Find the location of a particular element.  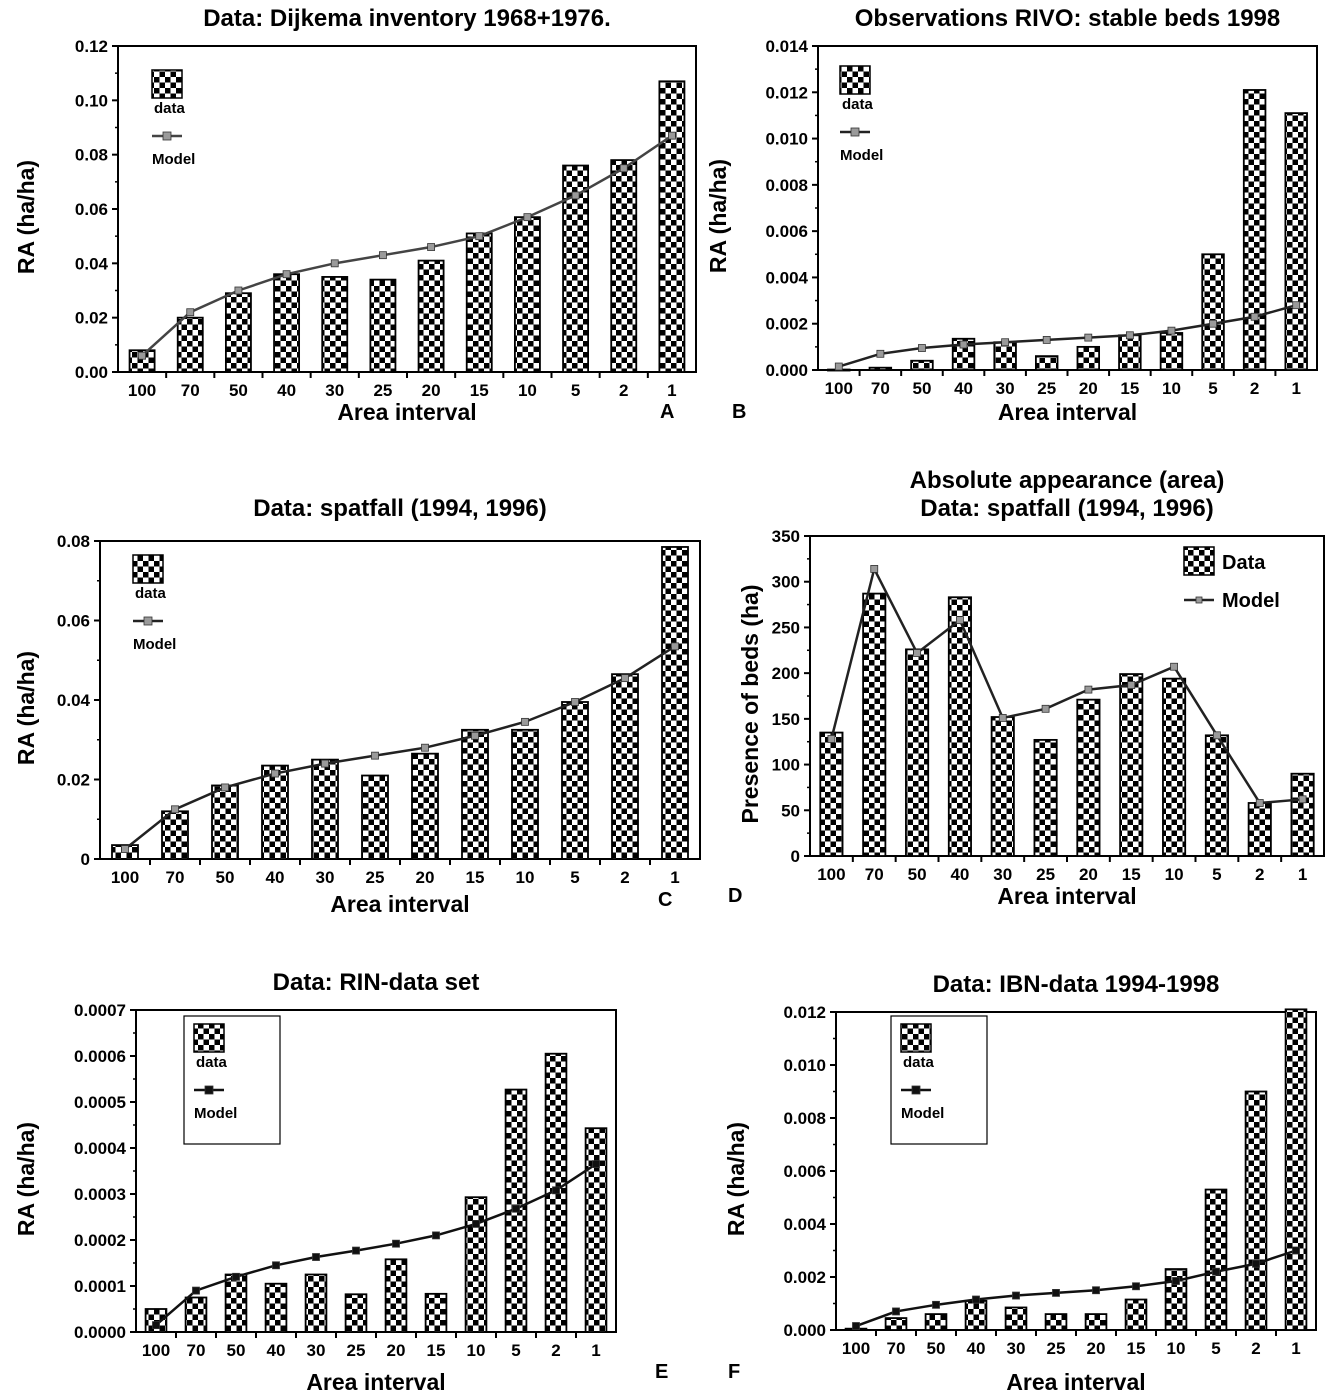

y-tick-label: 0.006 is located at coordinates (804, 1171).